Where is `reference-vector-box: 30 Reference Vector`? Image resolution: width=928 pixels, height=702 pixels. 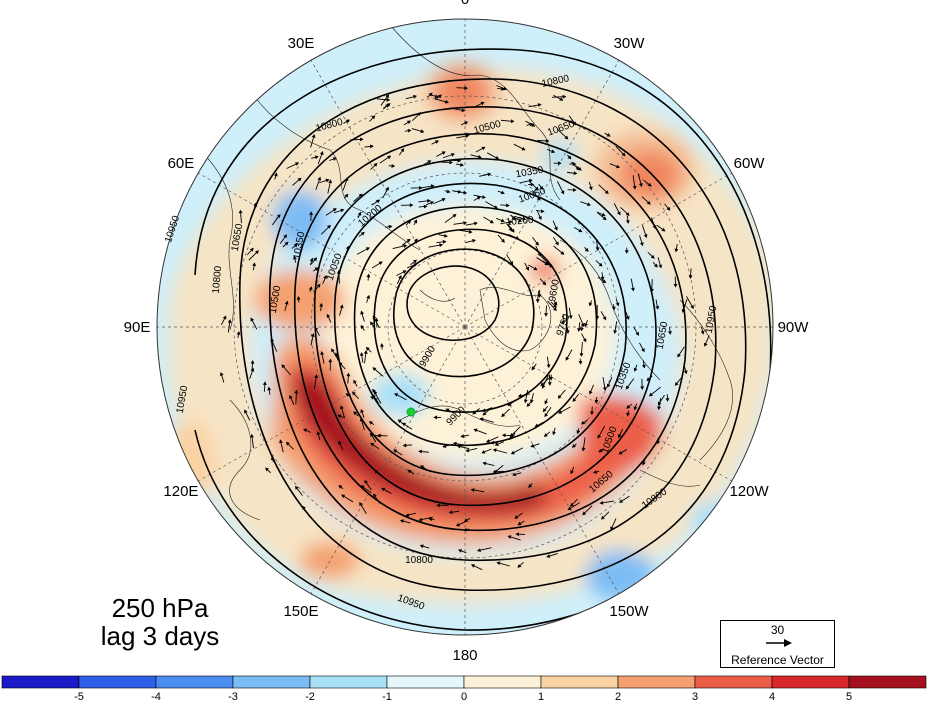
reference-vector-box: 30 Reference Vector is located at coordinates (777, 644).